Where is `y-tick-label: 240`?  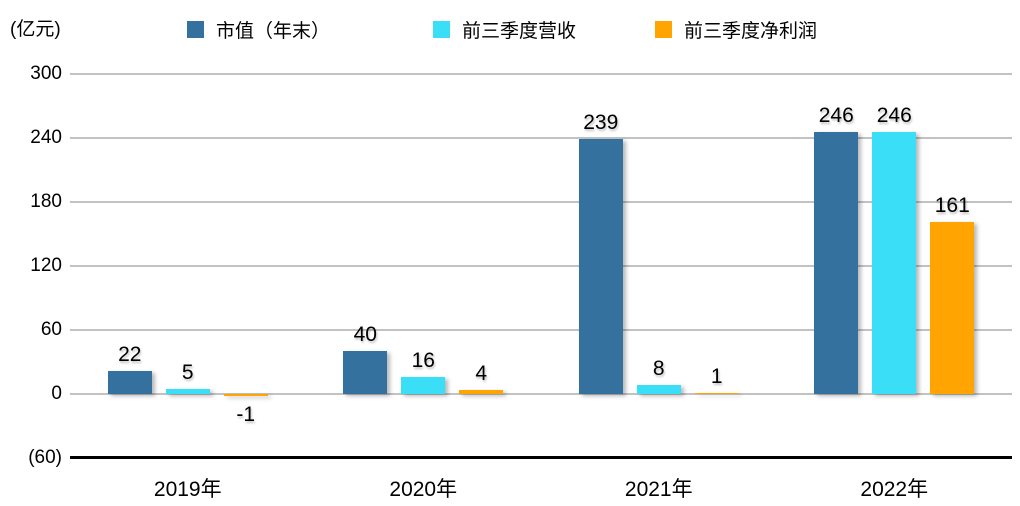
y-tick-label: 240 is located at coordinates (46, 137).